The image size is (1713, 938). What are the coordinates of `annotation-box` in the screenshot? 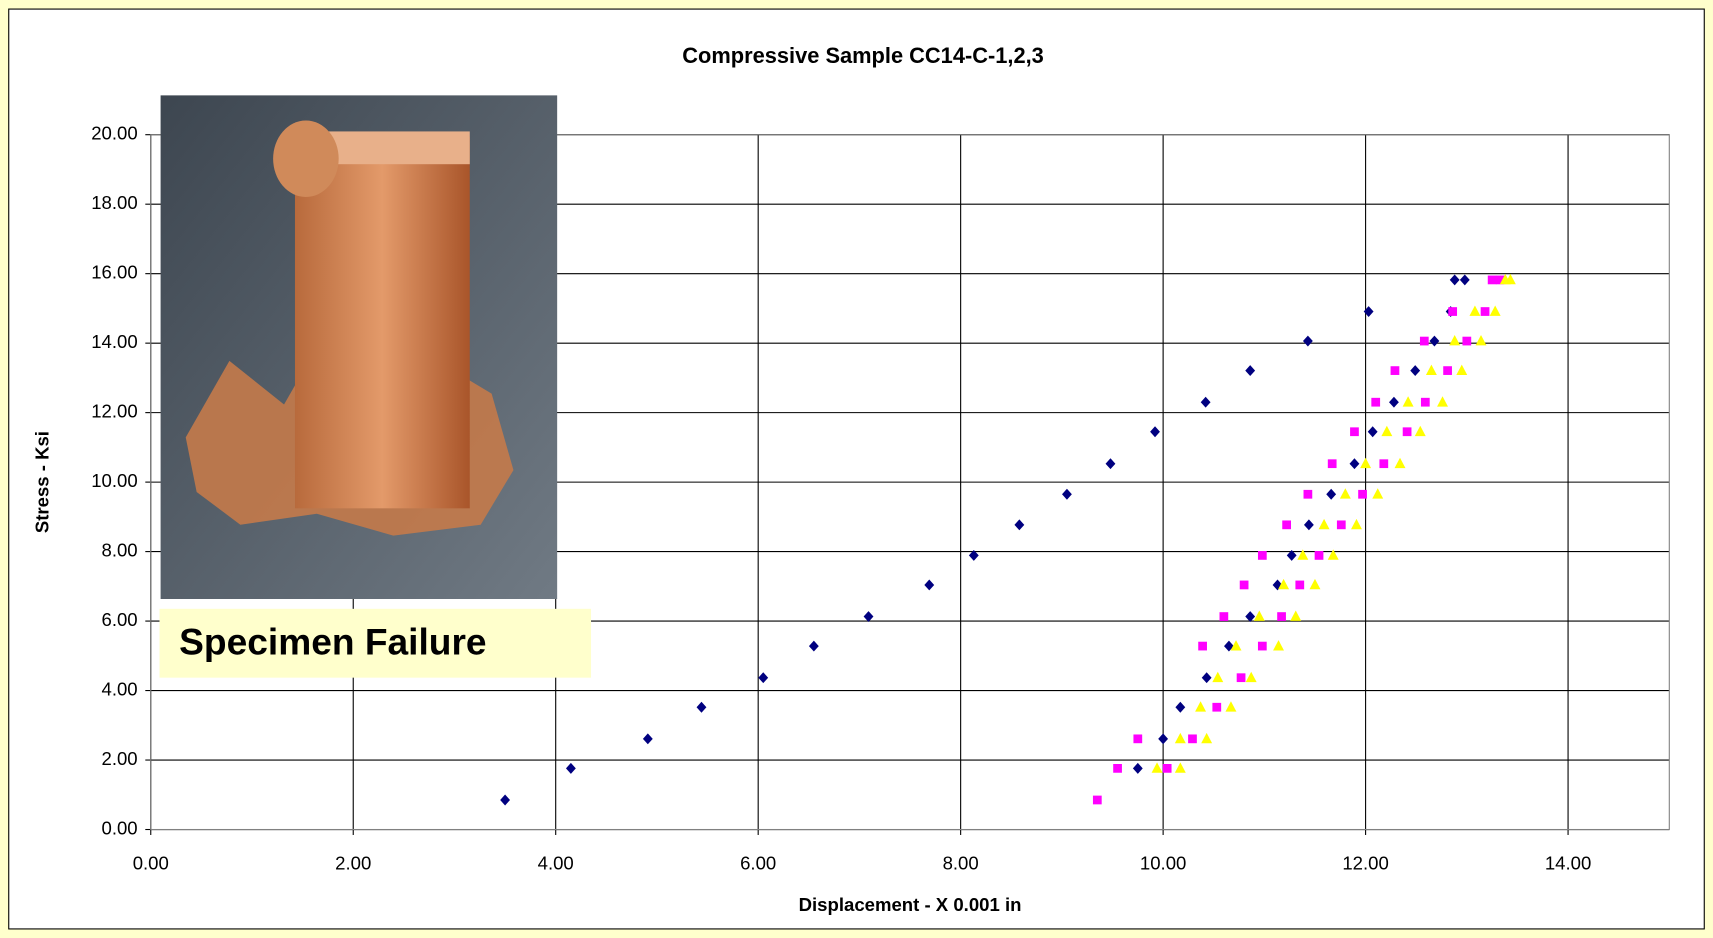 It's located at (375, 643).